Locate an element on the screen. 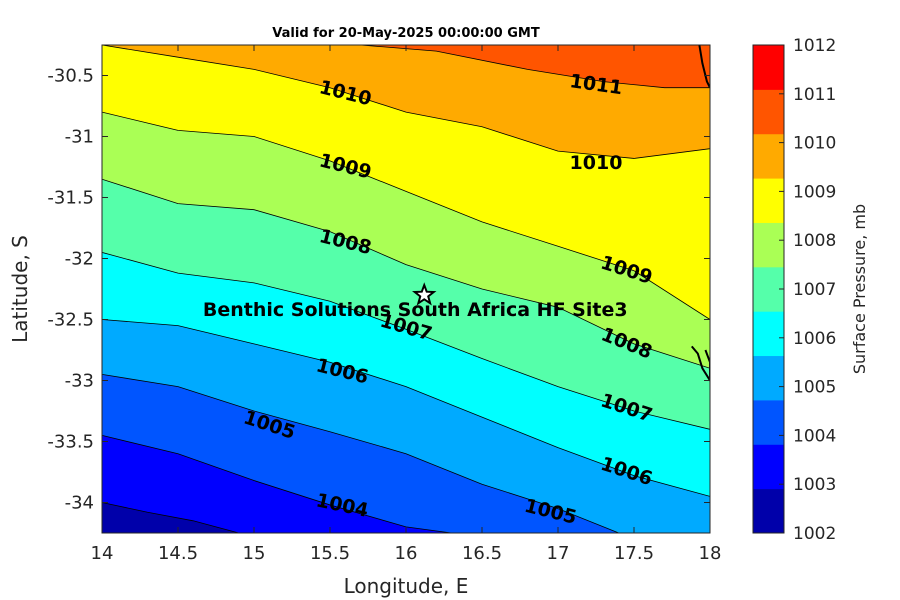  y-tick-label: -31 is located at coordinates (79, 137).